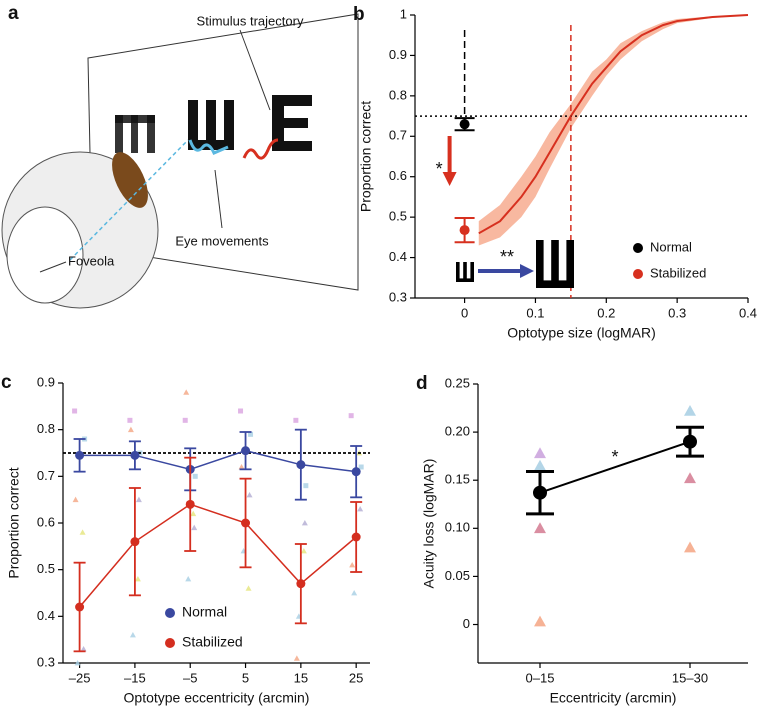  What do you see at coordinates (466, 623) in the screenshot?
I see `y-tick-label: 0` at bounding box center [466, 623].